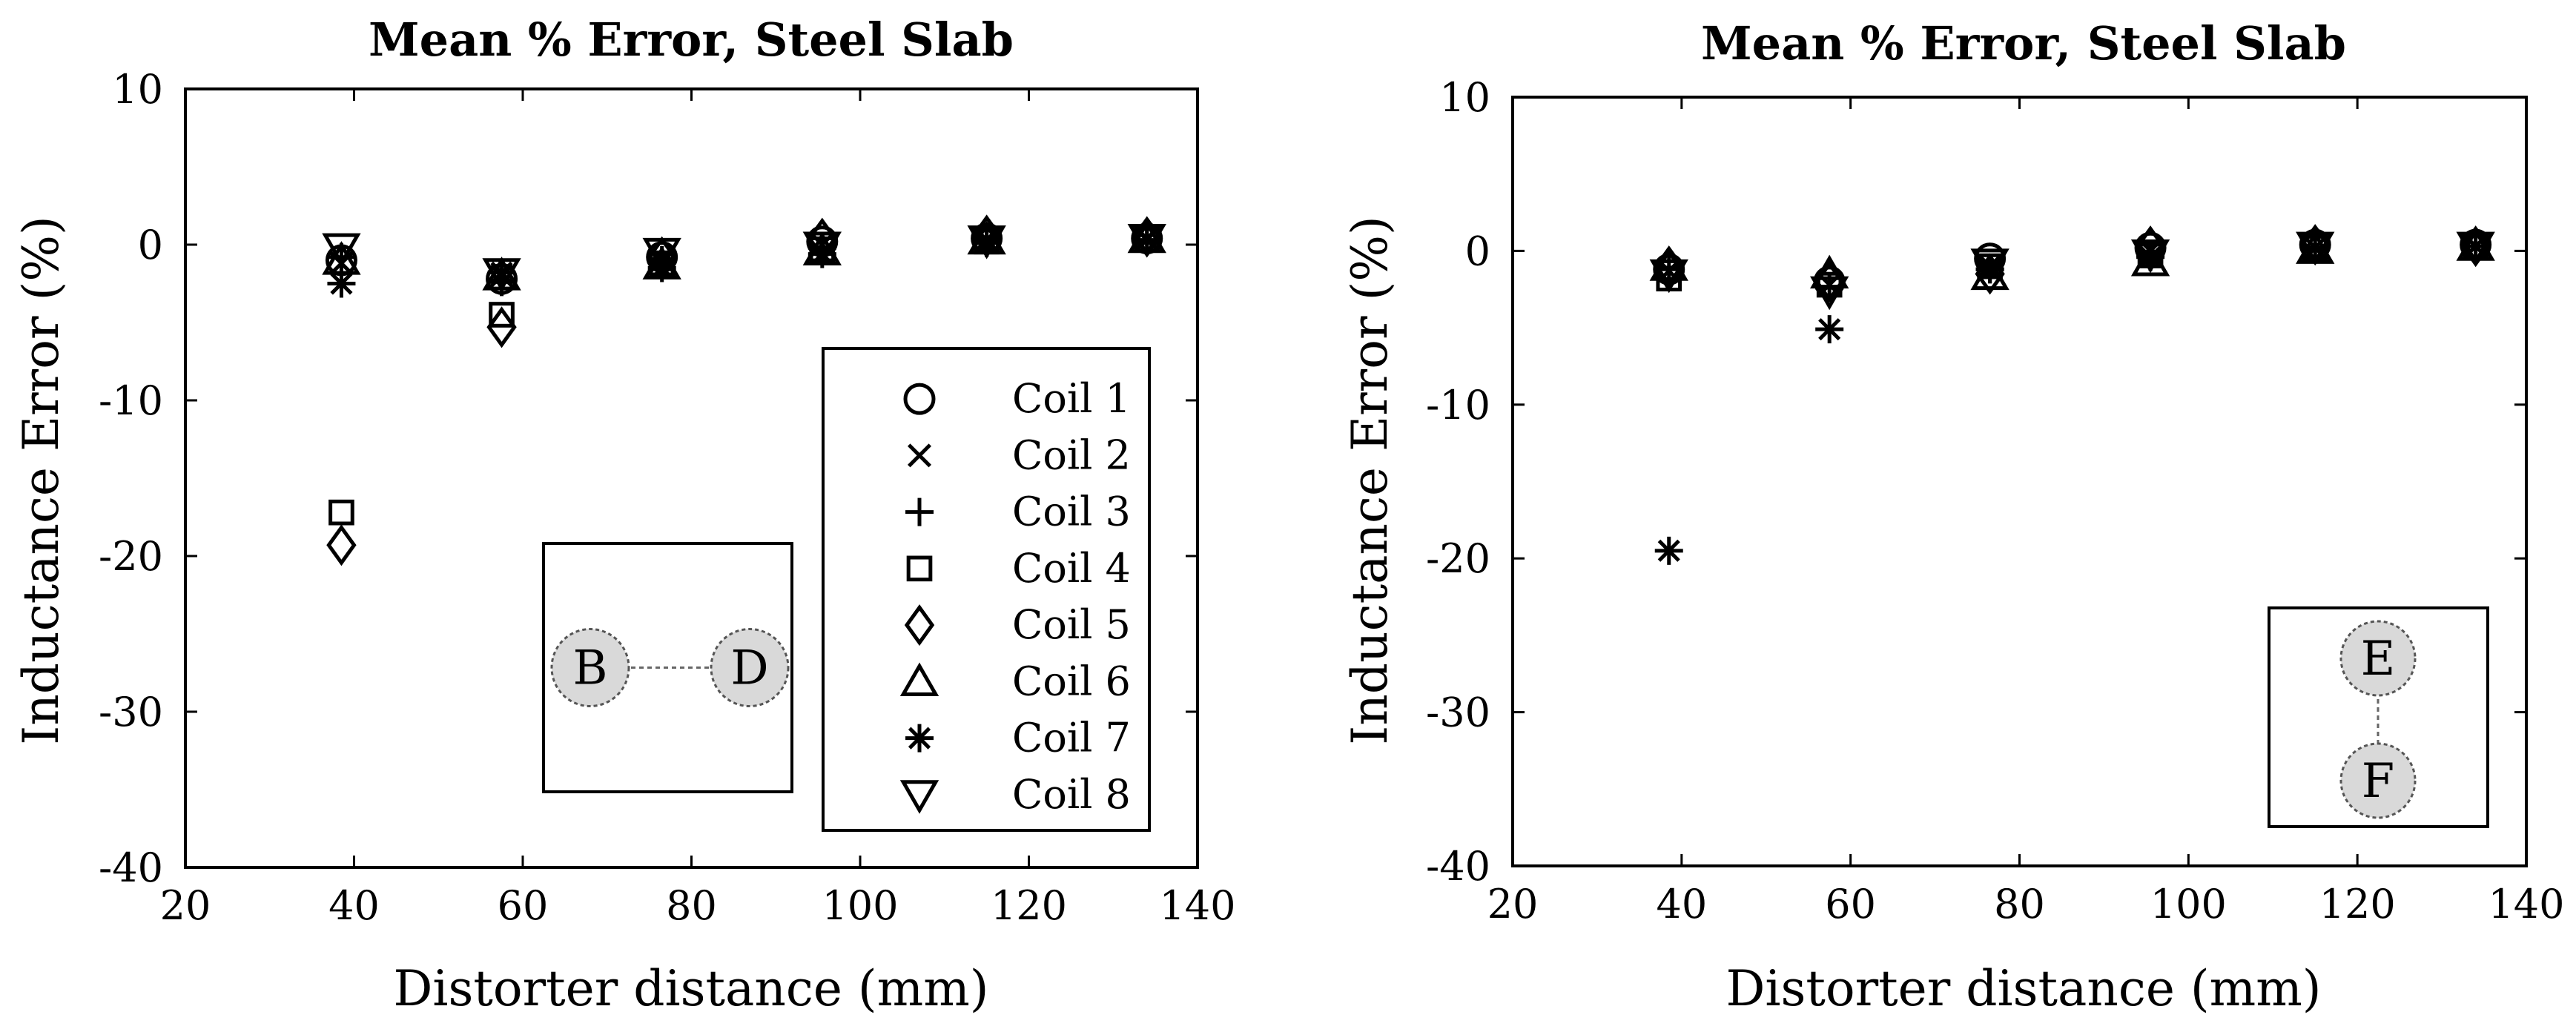  I want to click on left-legend-label: Coil 7, so click(1071, 738).